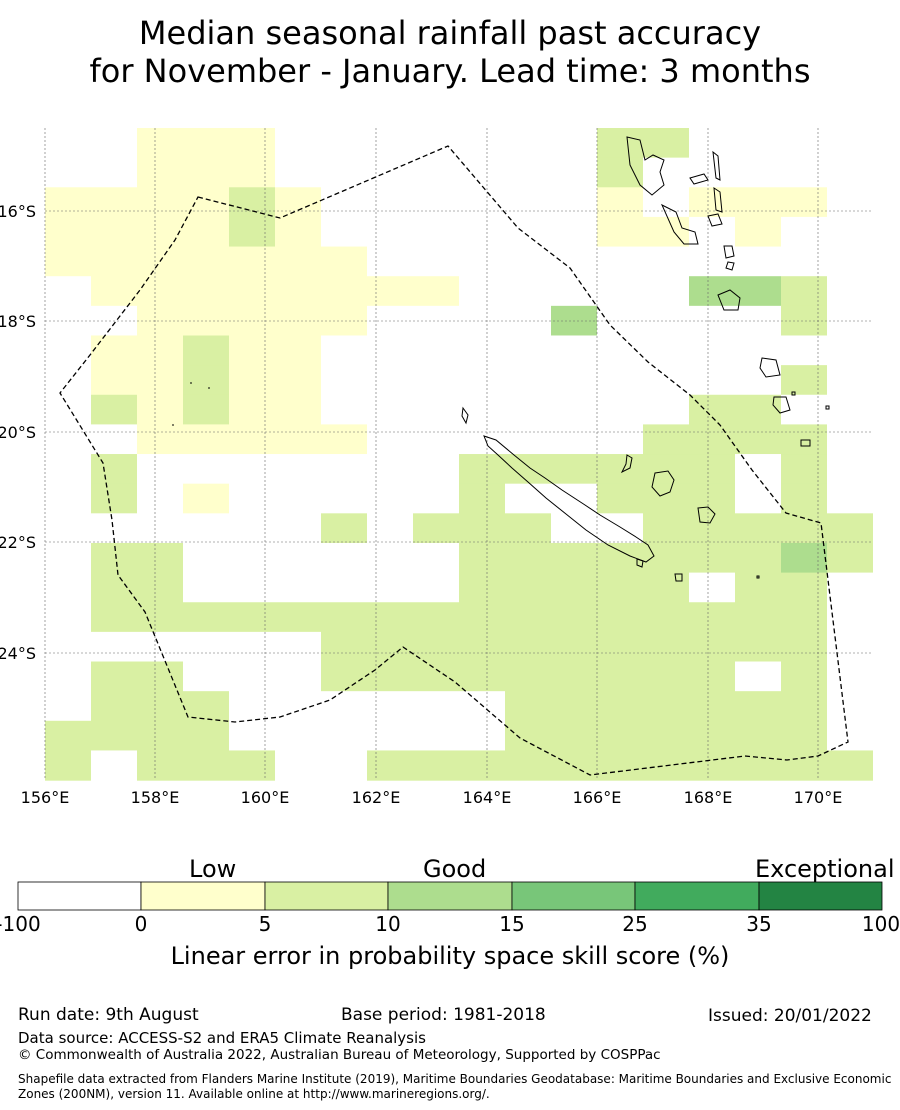  What do you see at coordinates (455, 869) in the screenshot?
I see `colorbar-category-good: Good` at bounding box center [455, 869].